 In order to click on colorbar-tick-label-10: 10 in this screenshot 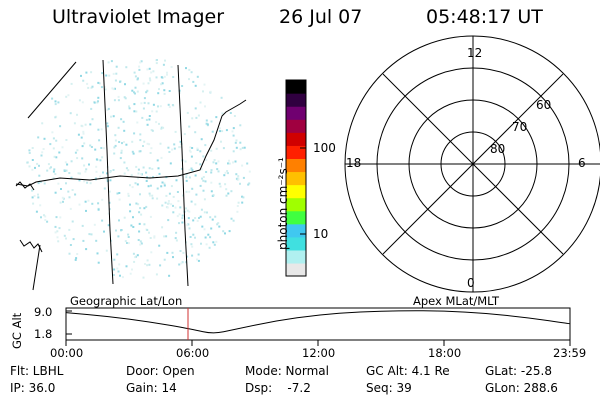, I will do `click(321, 234)`.